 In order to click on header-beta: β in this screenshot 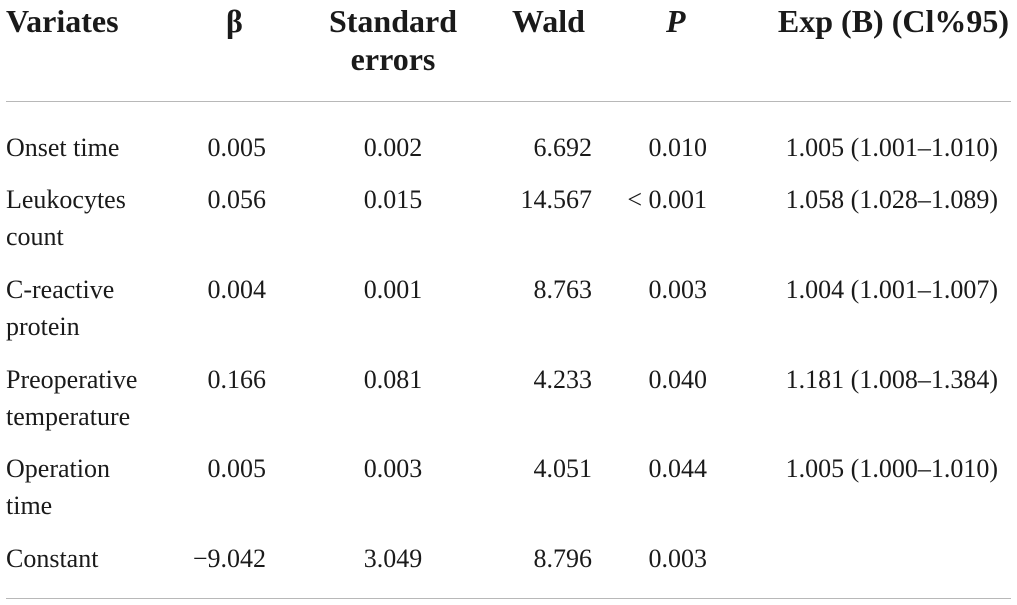, I will do `click(234, 21)`.